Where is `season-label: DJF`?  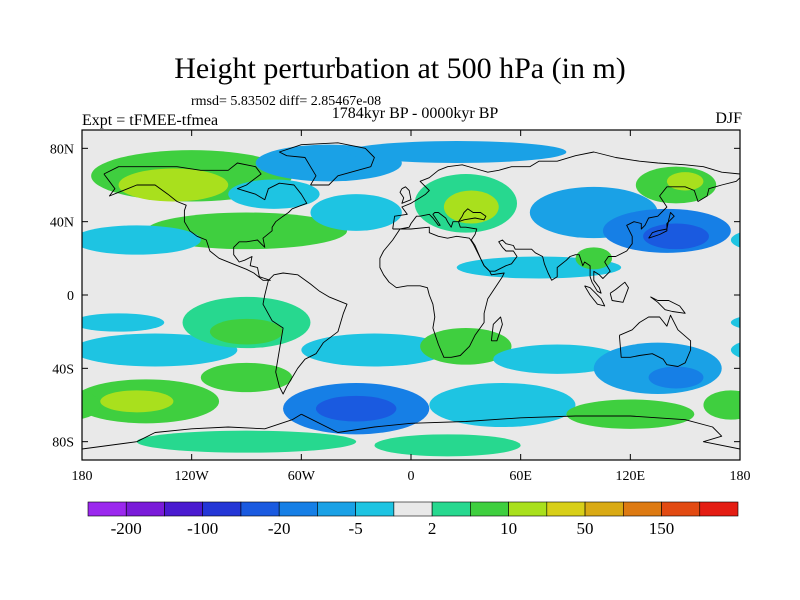
season-label: DJF is located at coordinates (728, 118).